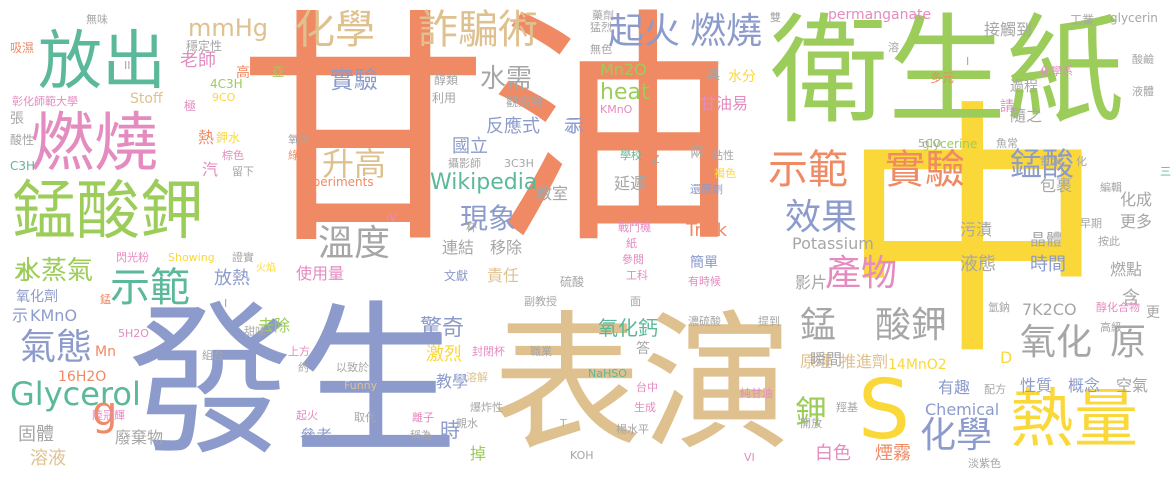 Image resolution: width=1175 pixels, height=482 pixels. Describe the element at coordinates (391, 217) in the screenshot. I see `word-iv: IV` at that location.